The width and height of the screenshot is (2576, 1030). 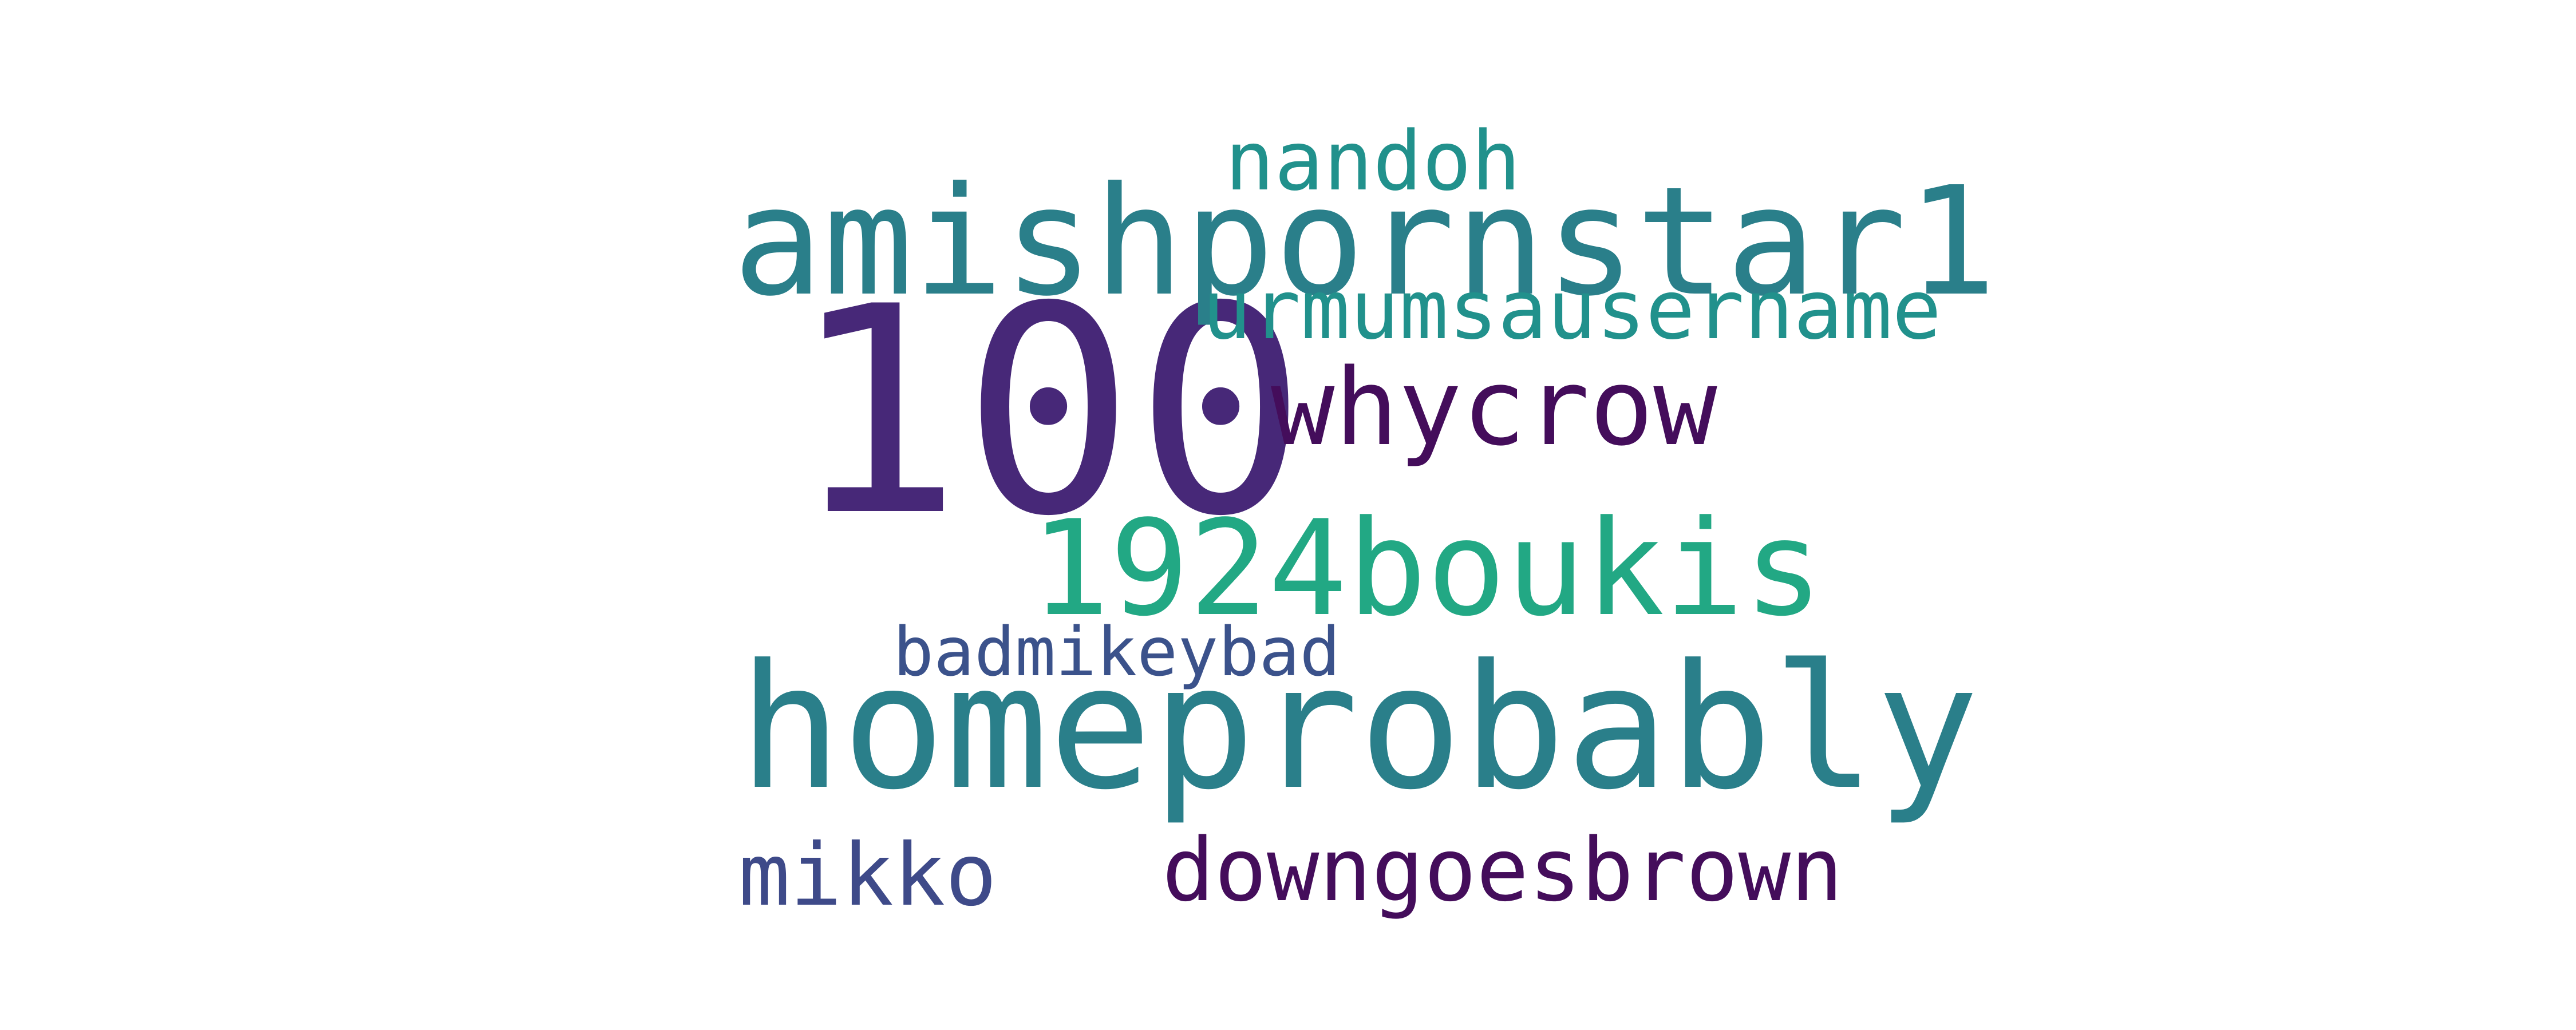 I want to click on word-nandoh: nandoh, so click(x=1373, y=161).